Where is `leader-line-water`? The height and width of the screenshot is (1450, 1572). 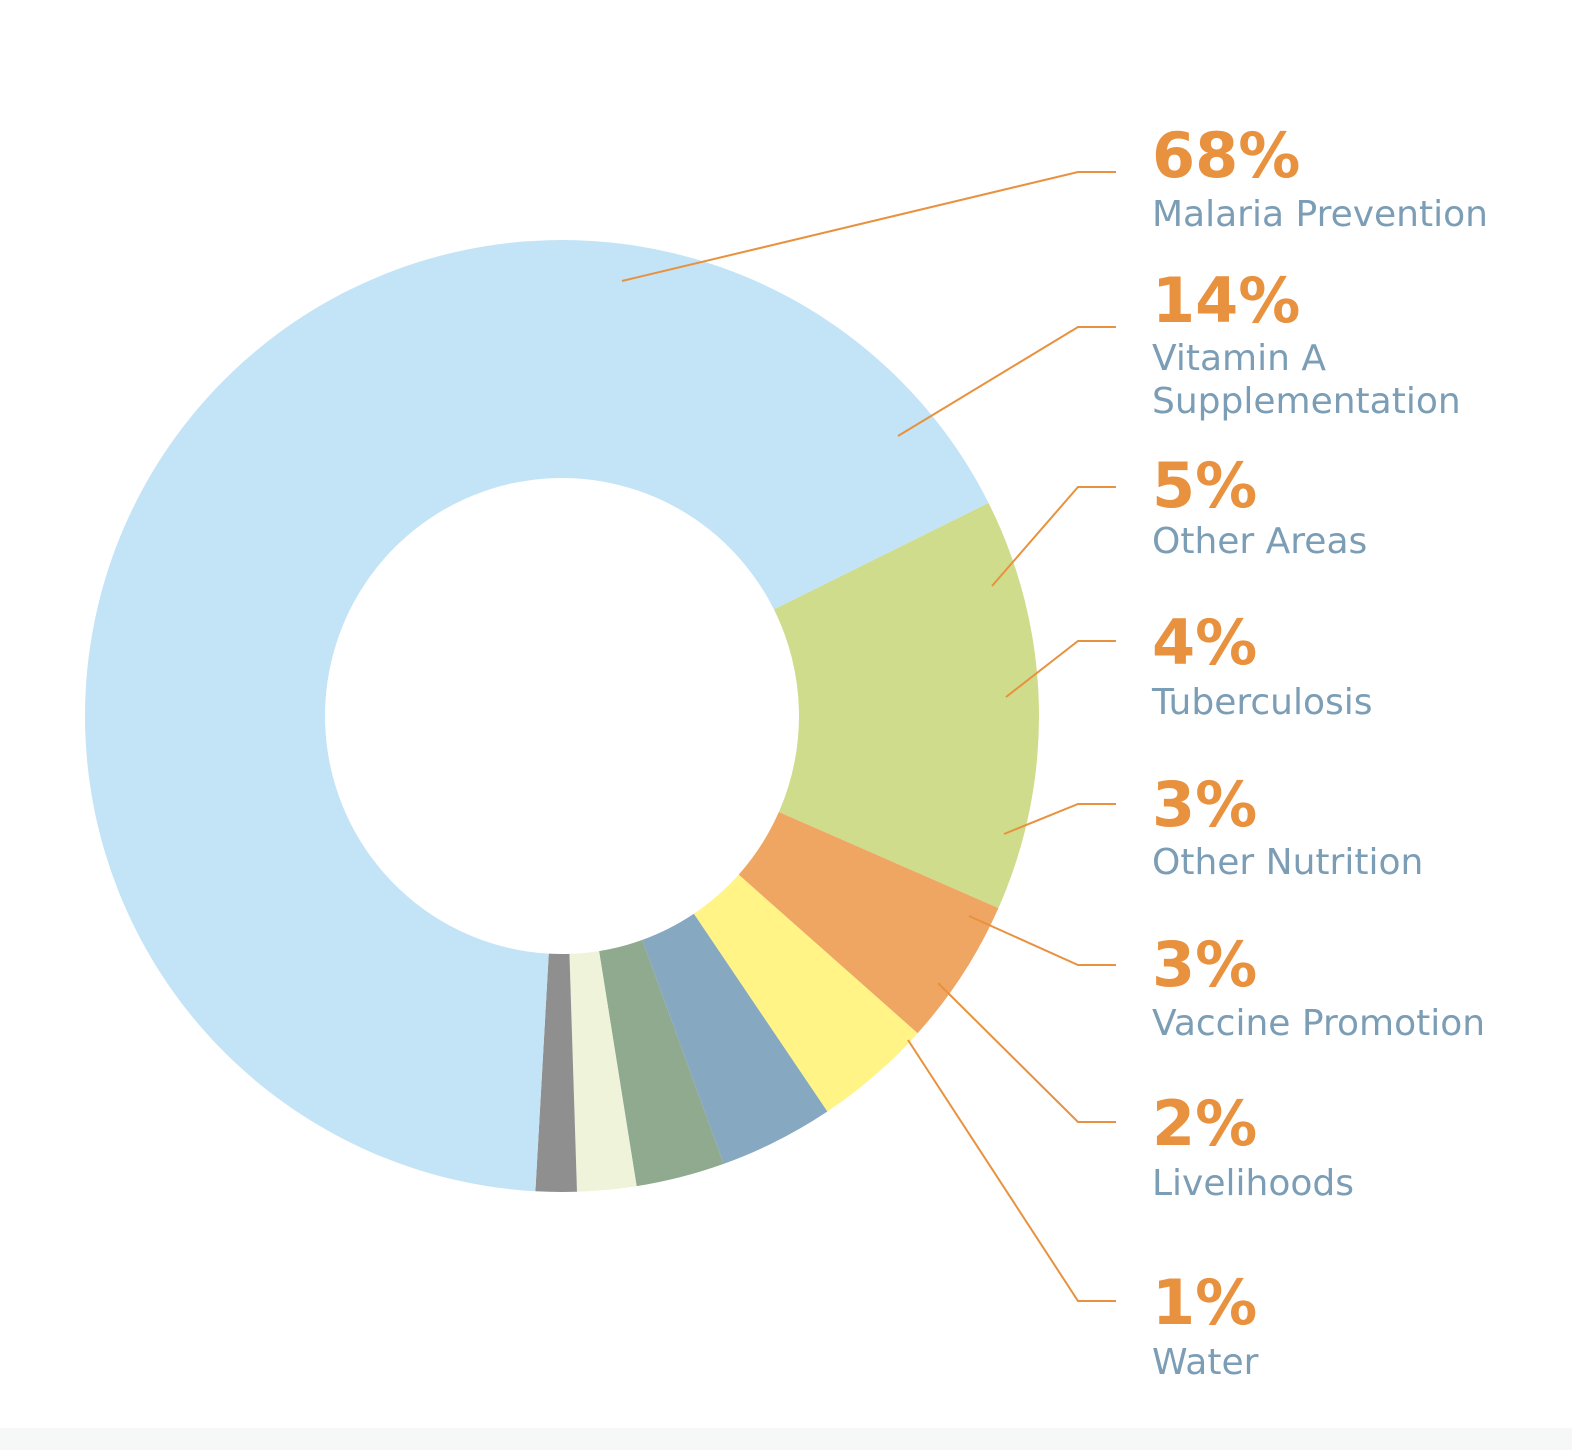
leader-line-water is located at coordinates (1011, 1170).